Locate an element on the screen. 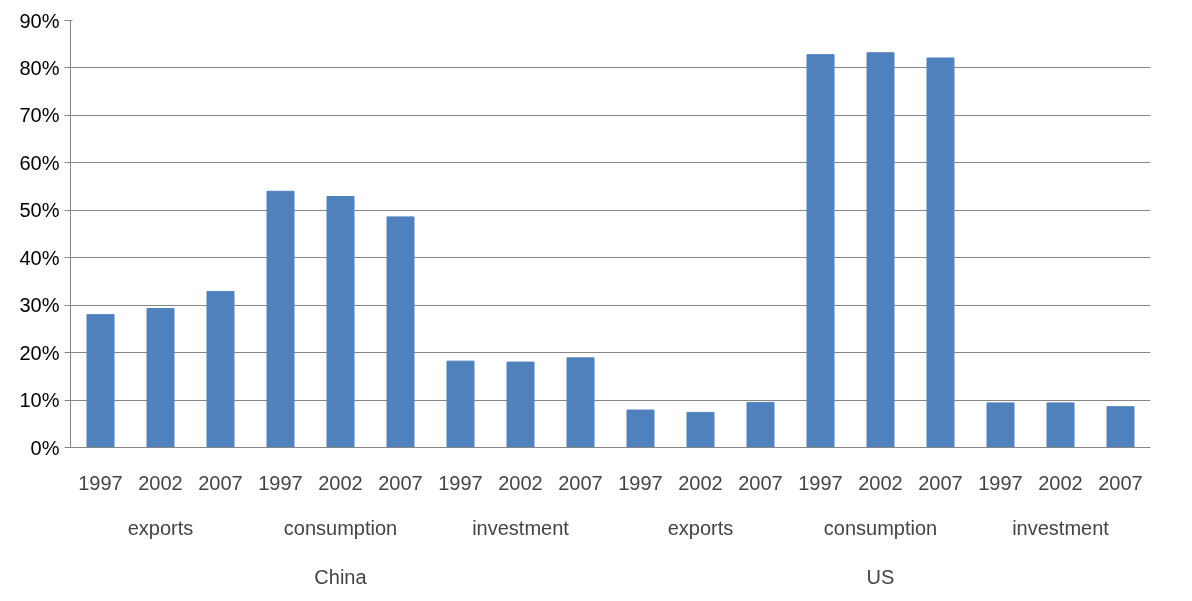 Image resolution: width=1192 pixels, height=601 pixels. y-tick-label: 80% is located at coordinates (39, 67).